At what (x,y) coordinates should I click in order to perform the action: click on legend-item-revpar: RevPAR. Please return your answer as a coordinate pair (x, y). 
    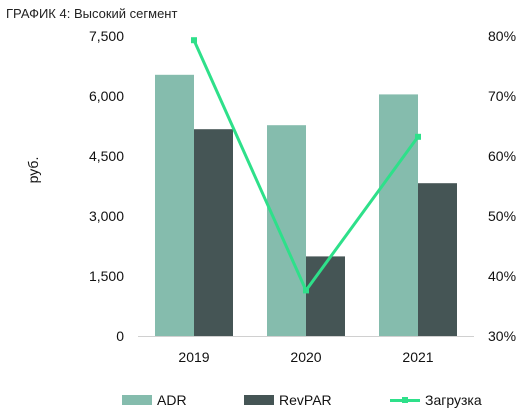
    Looking at the image, I should click on (288, 400).